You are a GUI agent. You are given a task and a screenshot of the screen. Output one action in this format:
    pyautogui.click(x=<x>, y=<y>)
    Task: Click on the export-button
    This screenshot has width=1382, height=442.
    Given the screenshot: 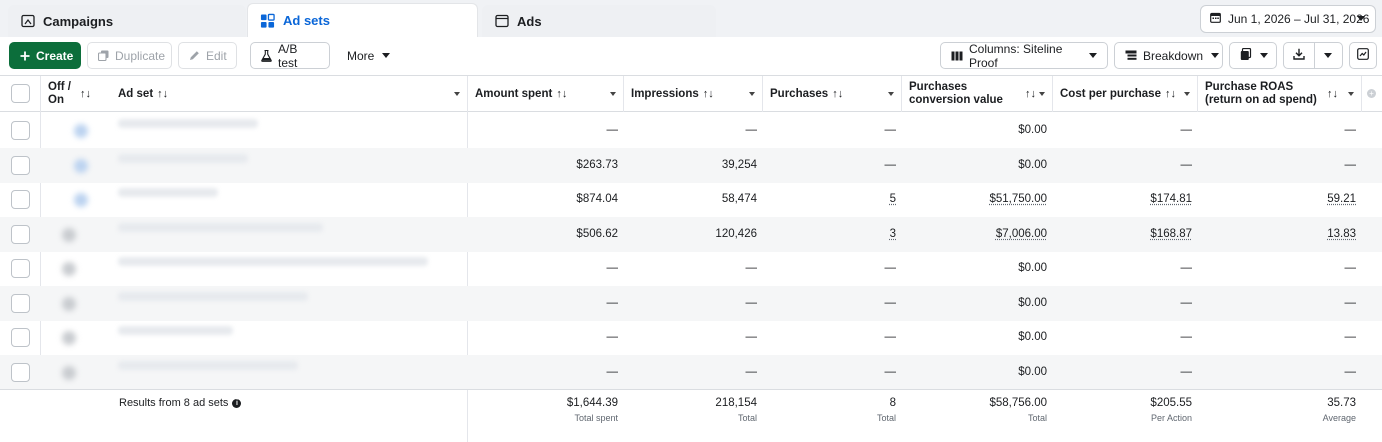 What is the action you would take?
    pyautogui.click(x=1299, y=55)
    